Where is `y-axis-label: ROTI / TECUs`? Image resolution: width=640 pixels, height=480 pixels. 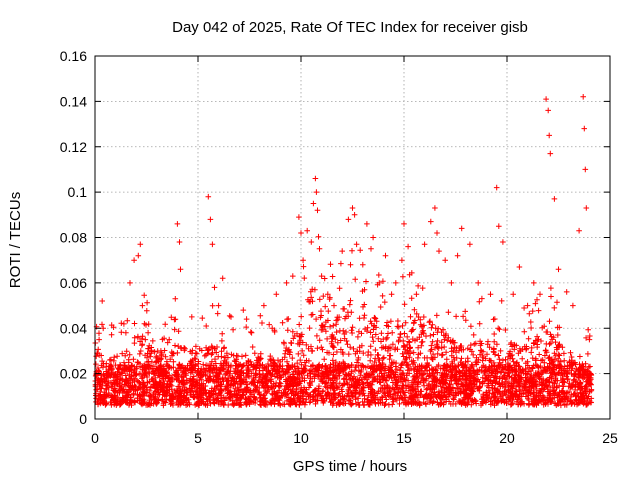
y-axis-label: ROTI / TECUs is located at coordinates (15, 240).